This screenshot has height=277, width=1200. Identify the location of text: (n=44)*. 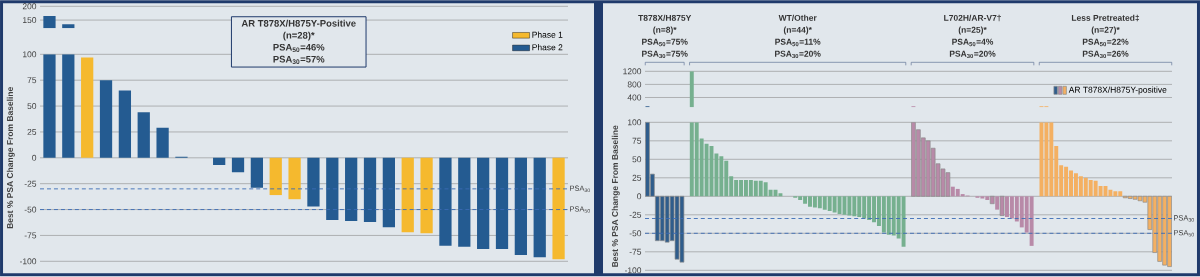
(797, 30).